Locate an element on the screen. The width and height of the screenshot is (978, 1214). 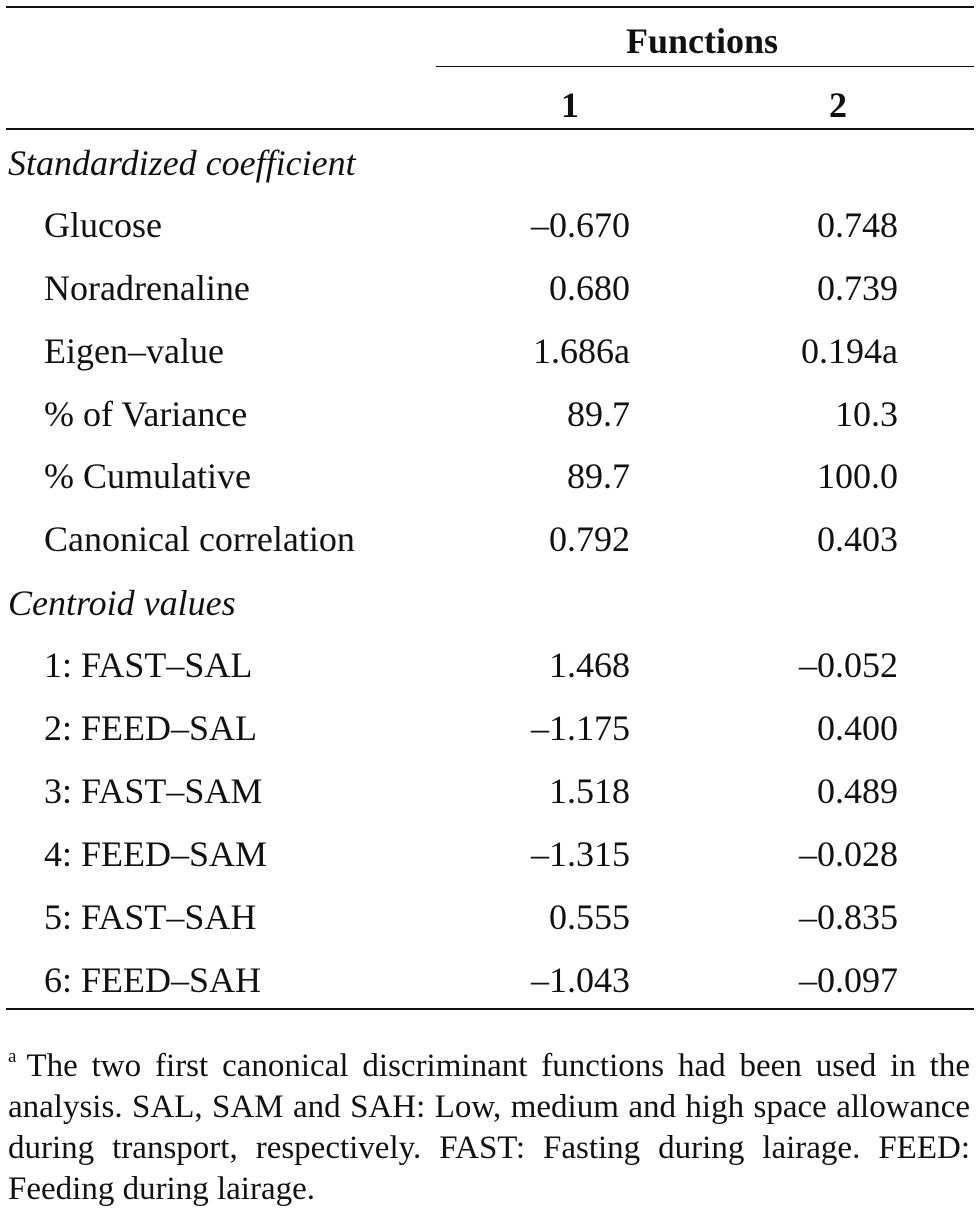
row-label: Canonical correlation is located at coordinates (199, 539).